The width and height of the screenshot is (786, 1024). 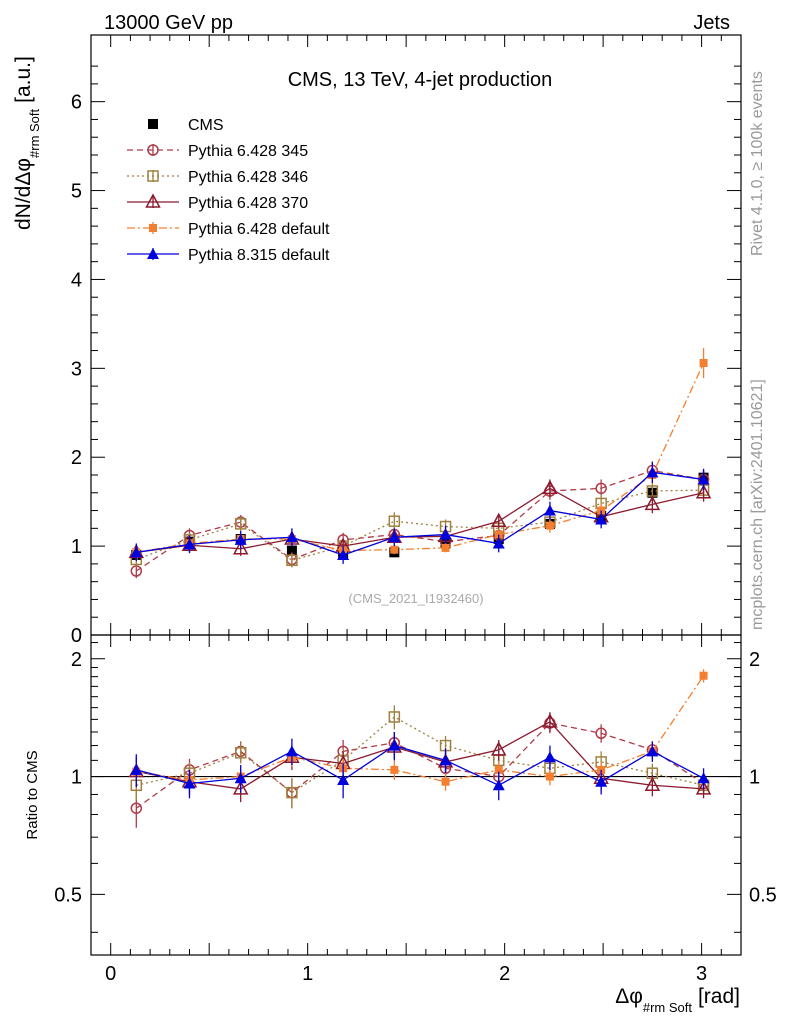 I want to click on main-y-tick-label: 2, so click(x=76, y=458).